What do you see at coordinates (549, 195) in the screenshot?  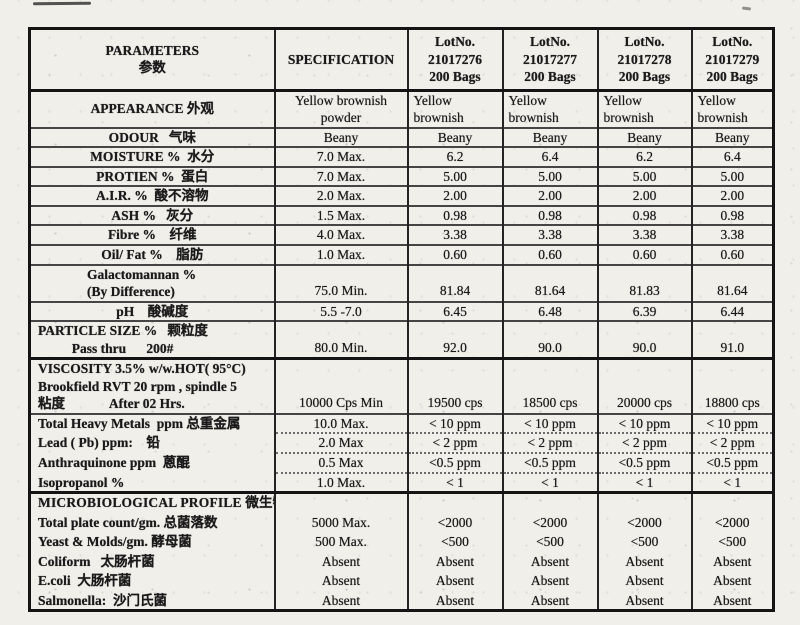 I see `value-cell-lot2: 2.00` at bounding box center [549, 195].